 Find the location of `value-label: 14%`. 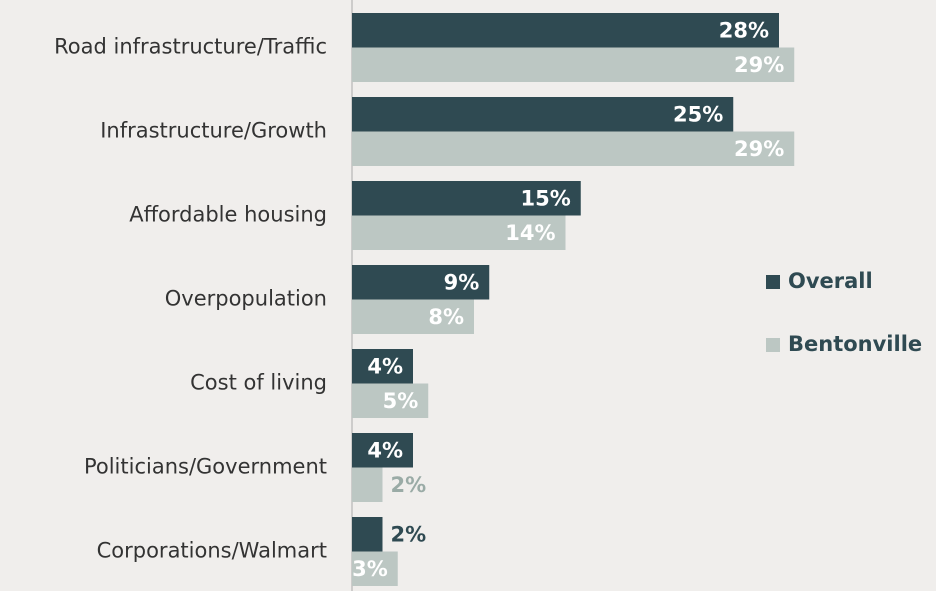

value-label: 14% is located at coordinates (530, 233).